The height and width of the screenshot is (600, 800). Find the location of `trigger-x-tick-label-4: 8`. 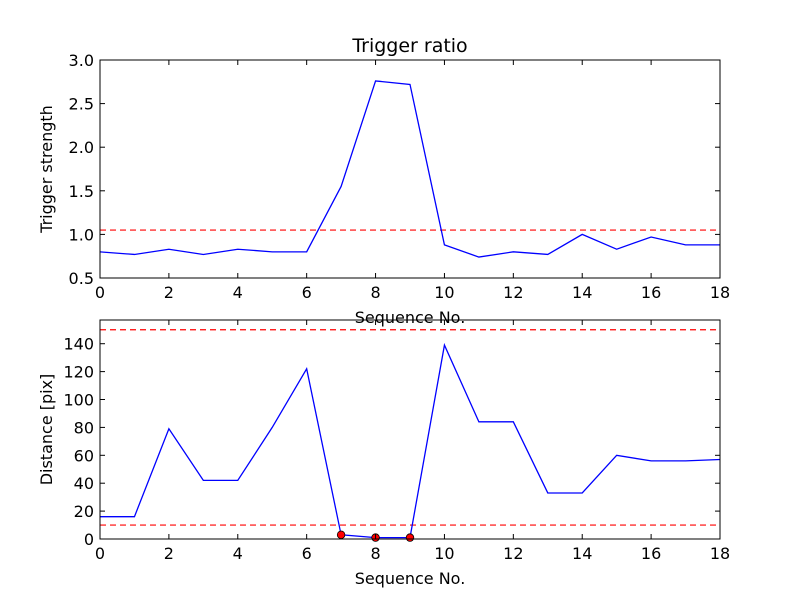

trigger-x-tick-label-4: 8 is located at coordinates (375, 292).